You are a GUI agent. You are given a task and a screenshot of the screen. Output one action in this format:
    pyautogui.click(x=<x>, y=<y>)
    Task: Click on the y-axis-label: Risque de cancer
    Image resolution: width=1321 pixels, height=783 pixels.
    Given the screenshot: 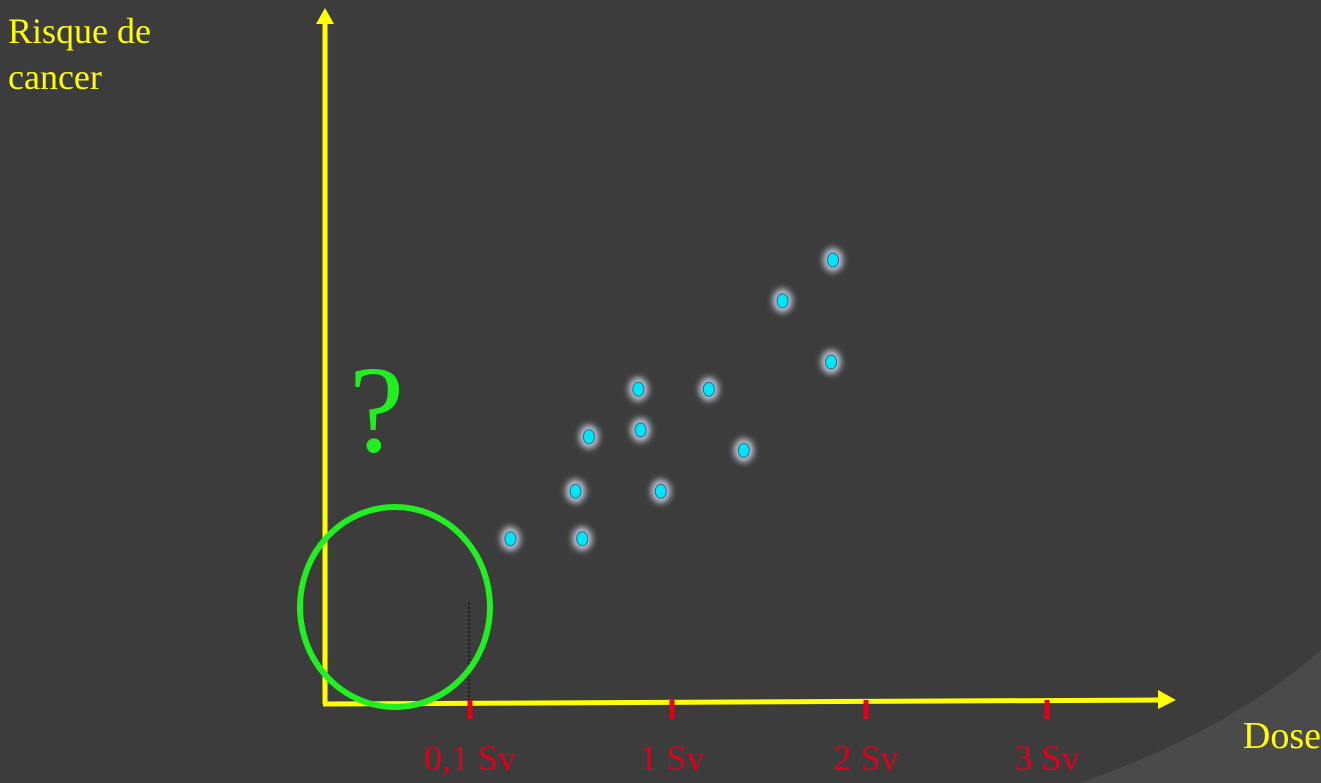 What is the action you would take?
    pyautogui.click(x=79, y=54)
    